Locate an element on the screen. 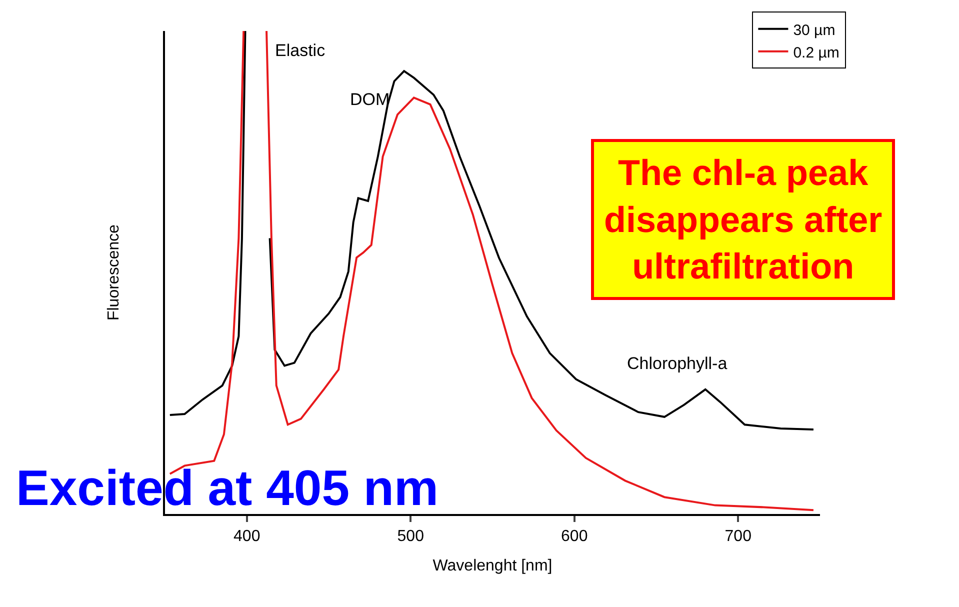  x-tick-label: 500 is located at coordinates (410, 537).